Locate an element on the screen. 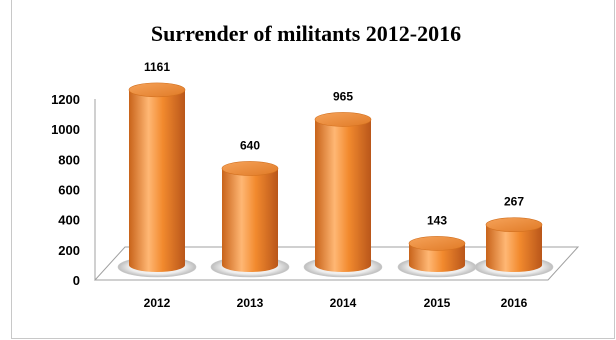 This screenshot has width=616, height=340. chart-floor is located at coordinates (336, 263).